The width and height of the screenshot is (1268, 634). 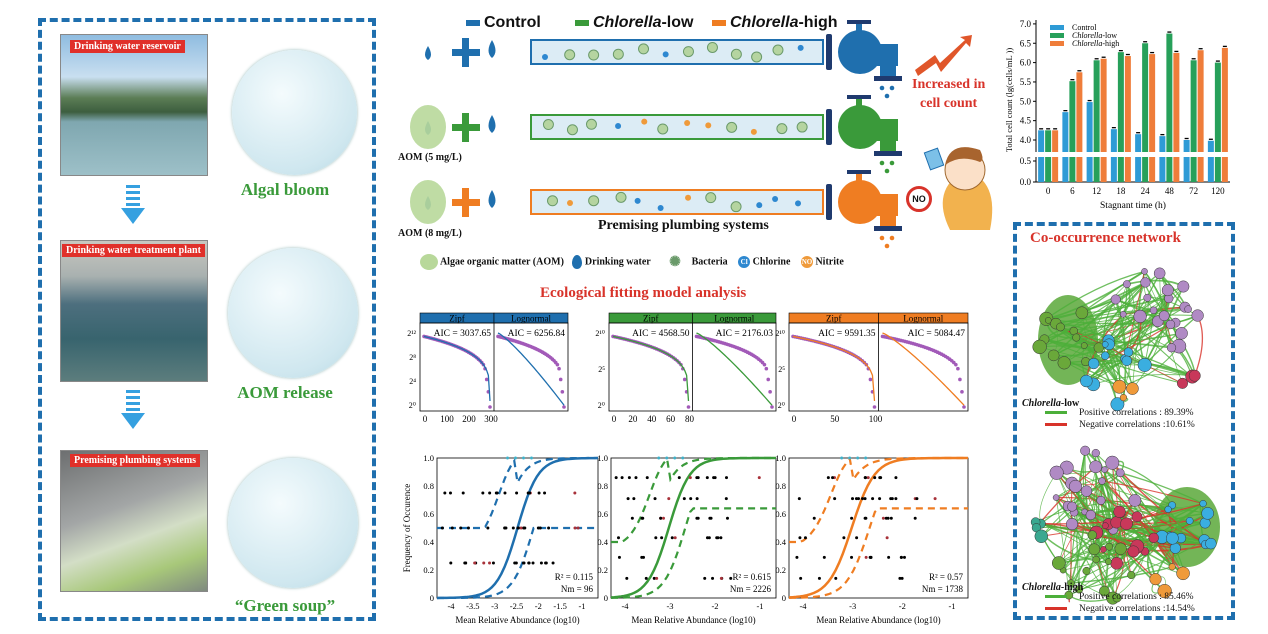 I want to click on y-tick-label: 0.4, so click(x=428, y=542).